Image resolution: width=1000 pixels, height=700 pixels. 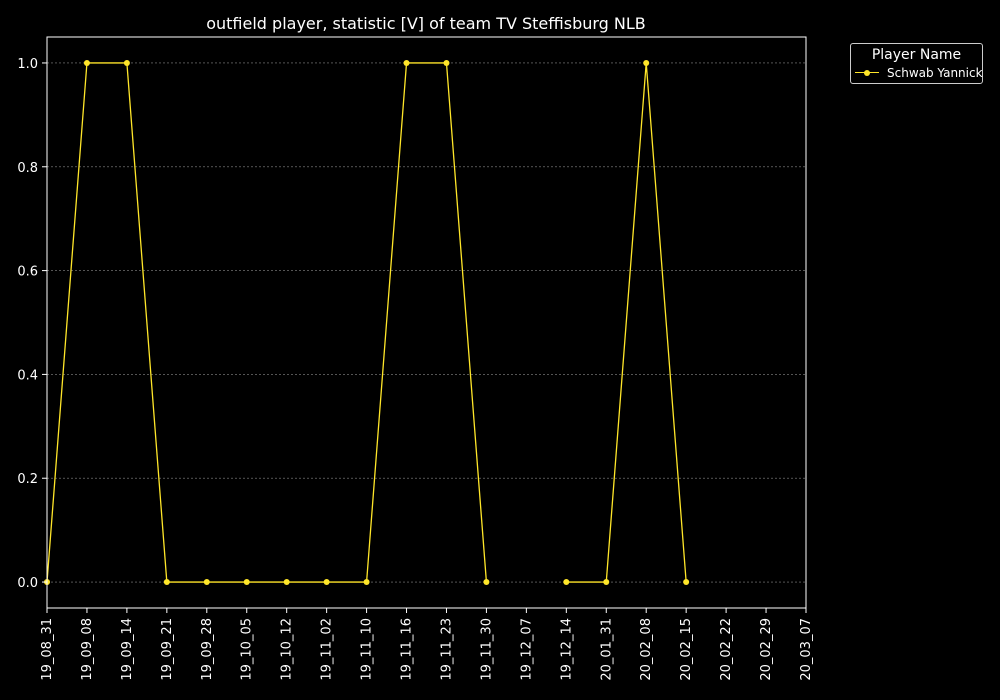 I want to click on x-tick-label: 19_09_21, so click(x=167, y=649).